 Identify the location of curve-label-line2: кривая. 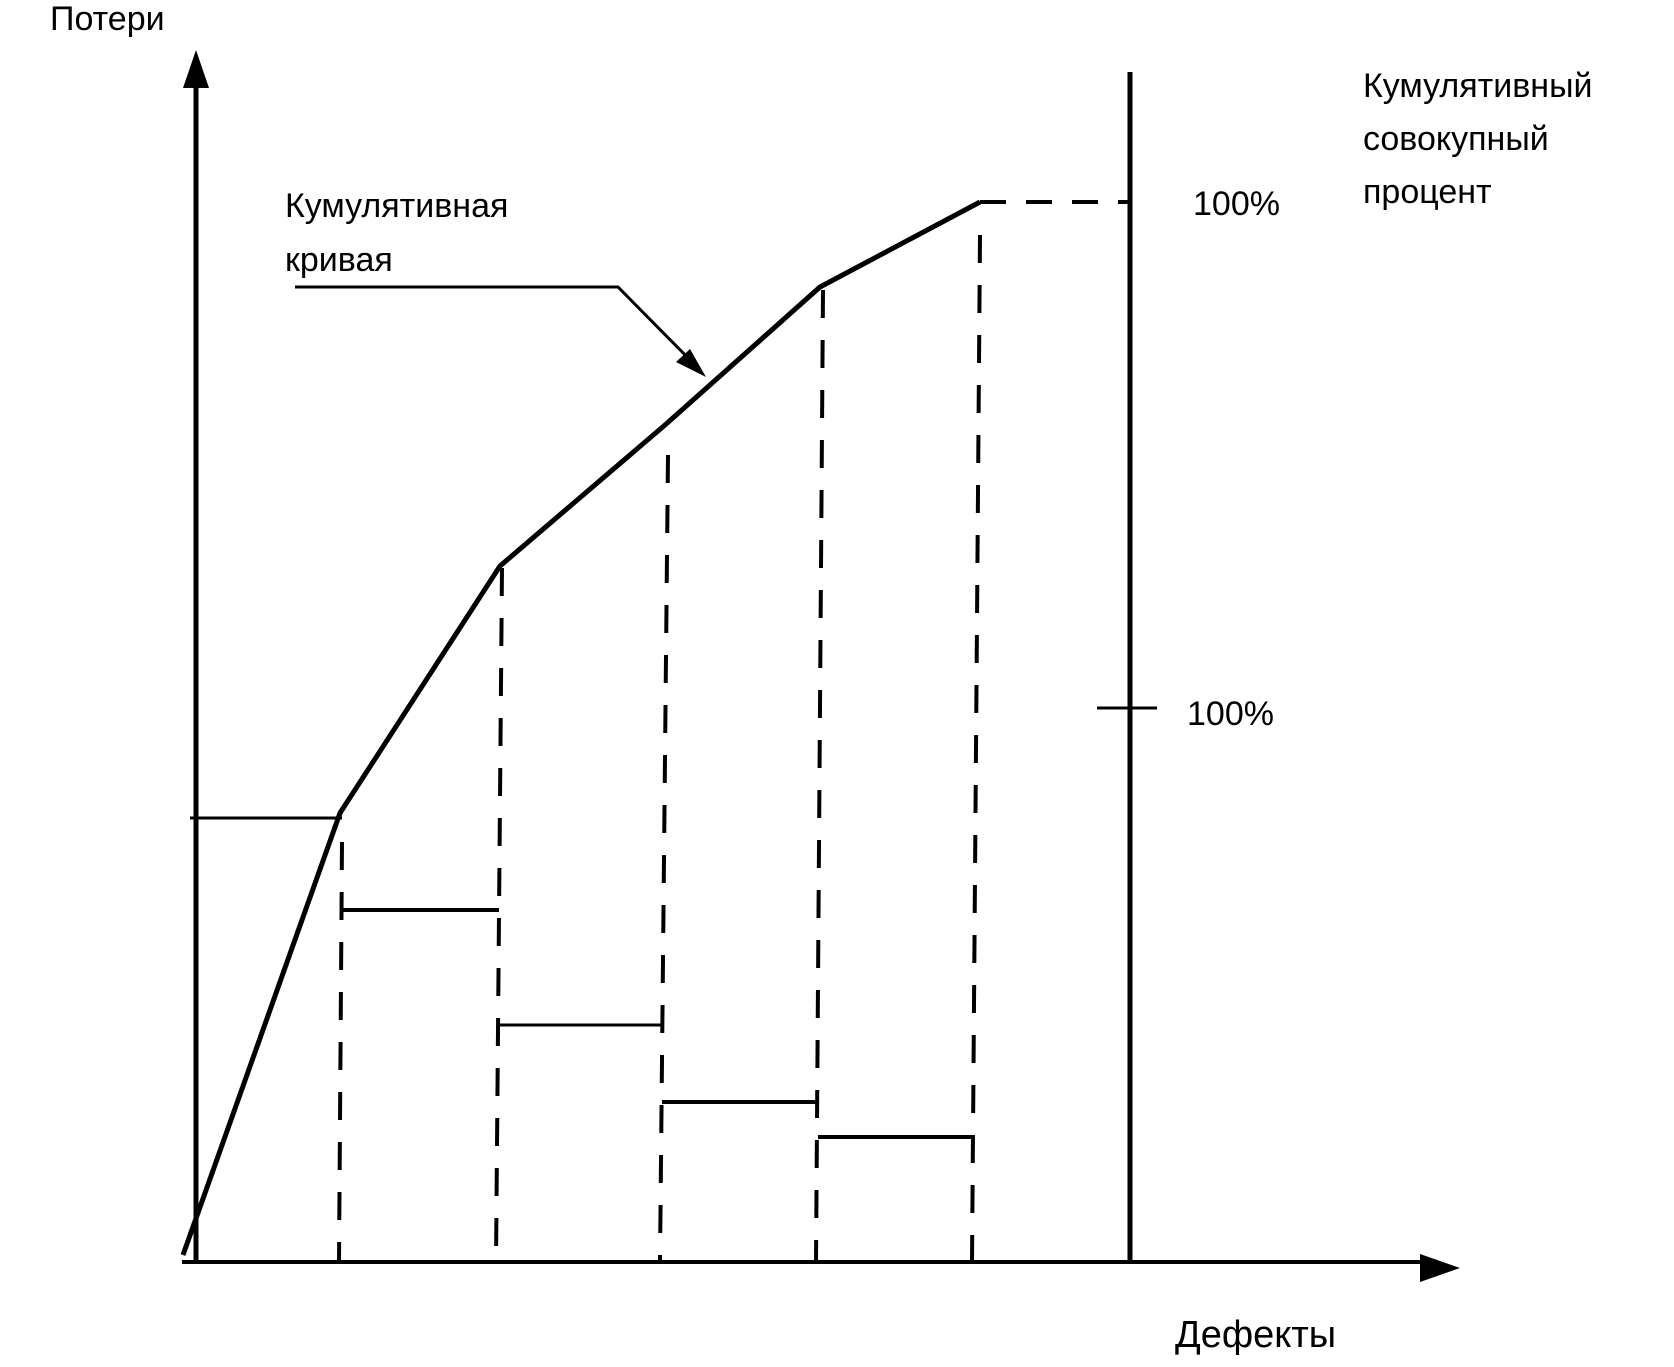
(339, 260).